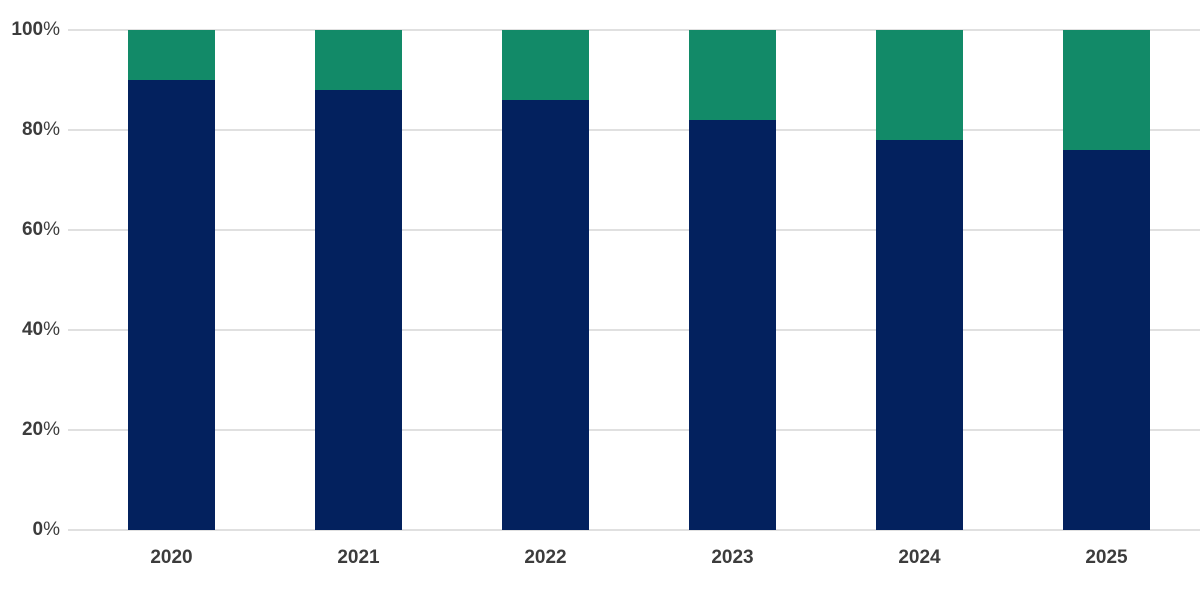  I want to click on x-axis-tick-label-2022: 2022, so click(545, 557).